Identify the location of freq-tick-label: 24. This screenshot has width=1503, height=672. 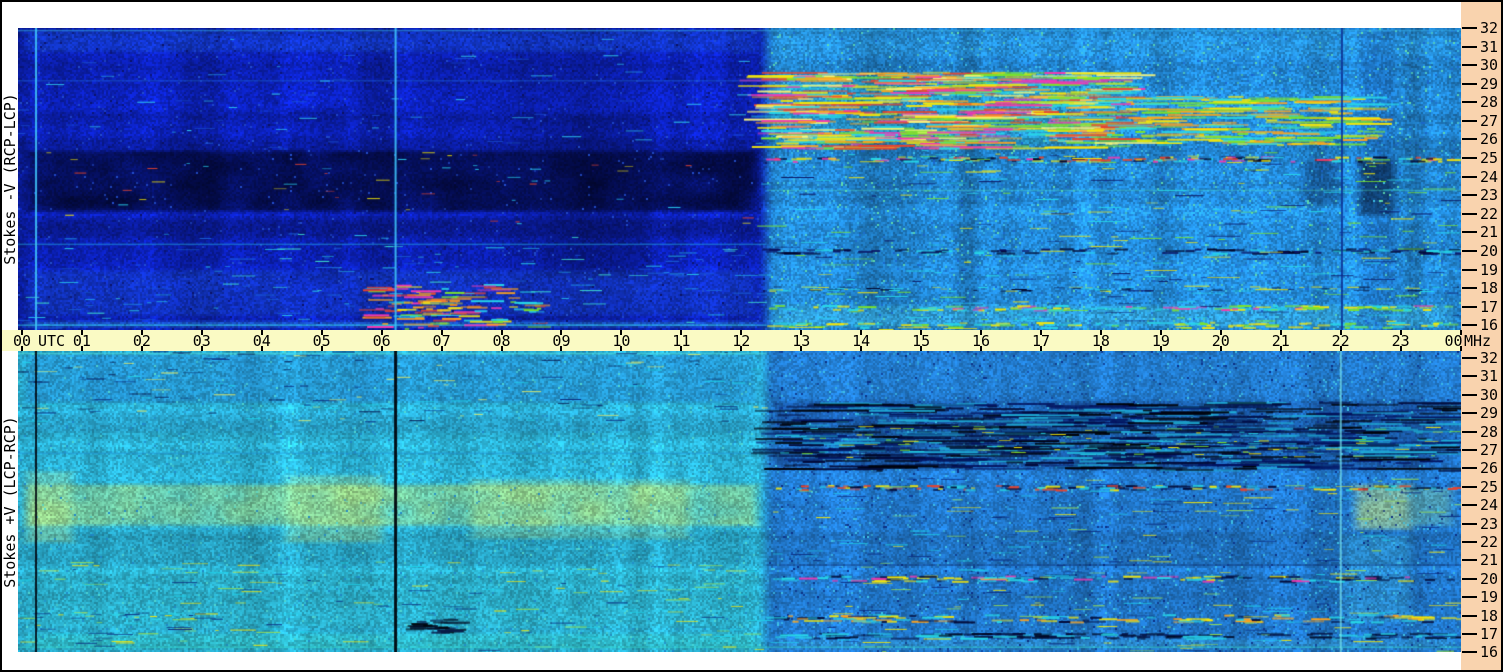
(1489, 505).